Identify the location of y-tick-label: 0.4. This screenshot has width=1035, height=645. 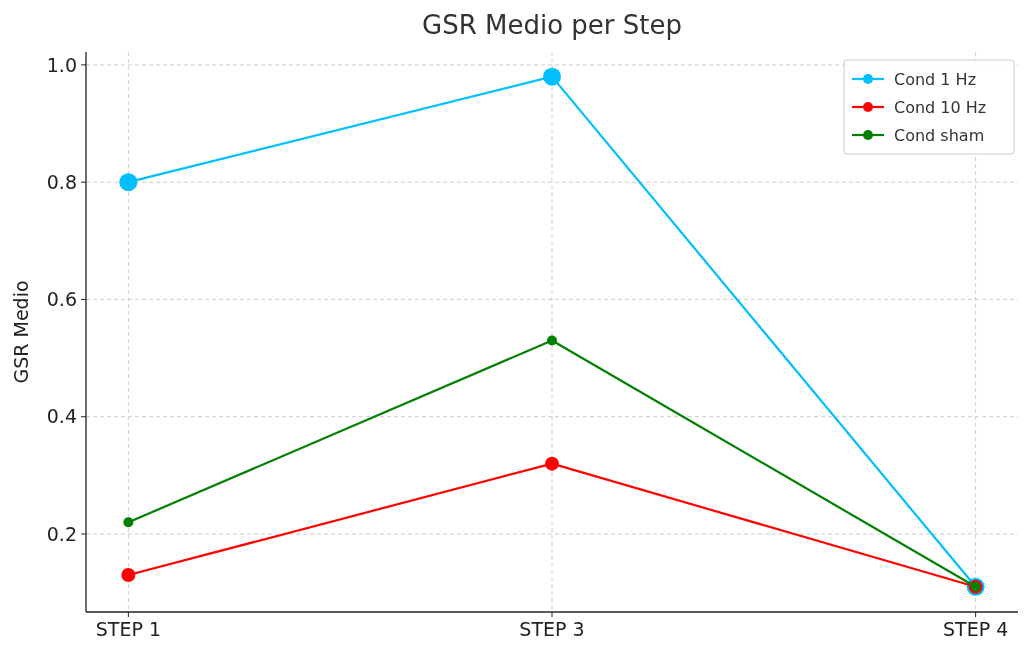
(61, 416).